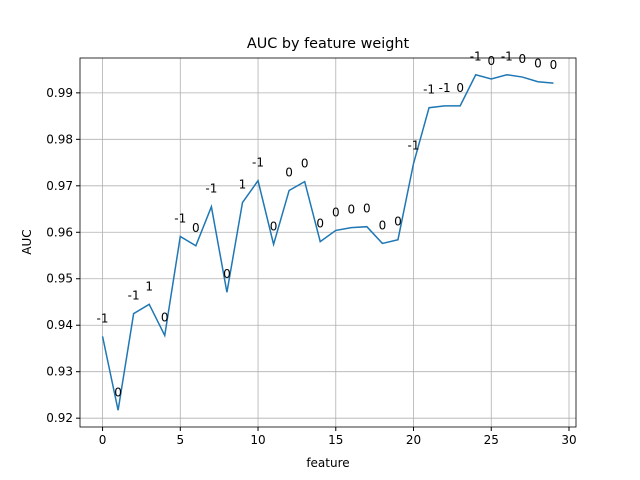 This screenshot has width=640, height=480. What do you see at coordinates (328, 44) in the screenshot?
I see `chart-title: AUC by feature weight` at bounding box center [328, 44].